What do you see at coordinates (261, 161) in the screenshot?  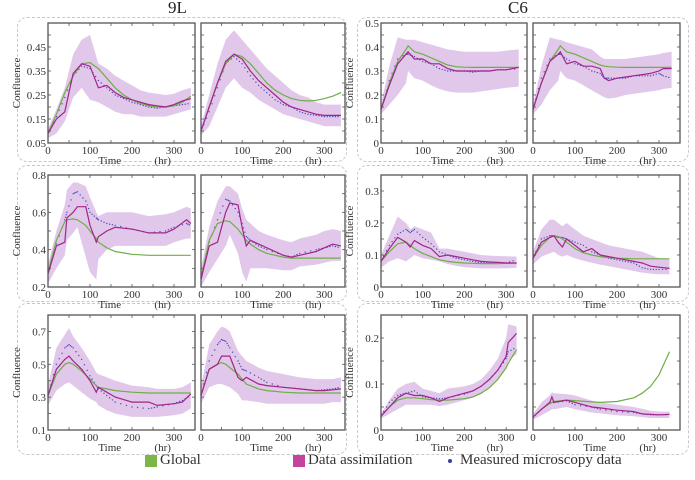 I see `x-axis-label-9l-r1c2: Time` at bounding box center [261, 161].